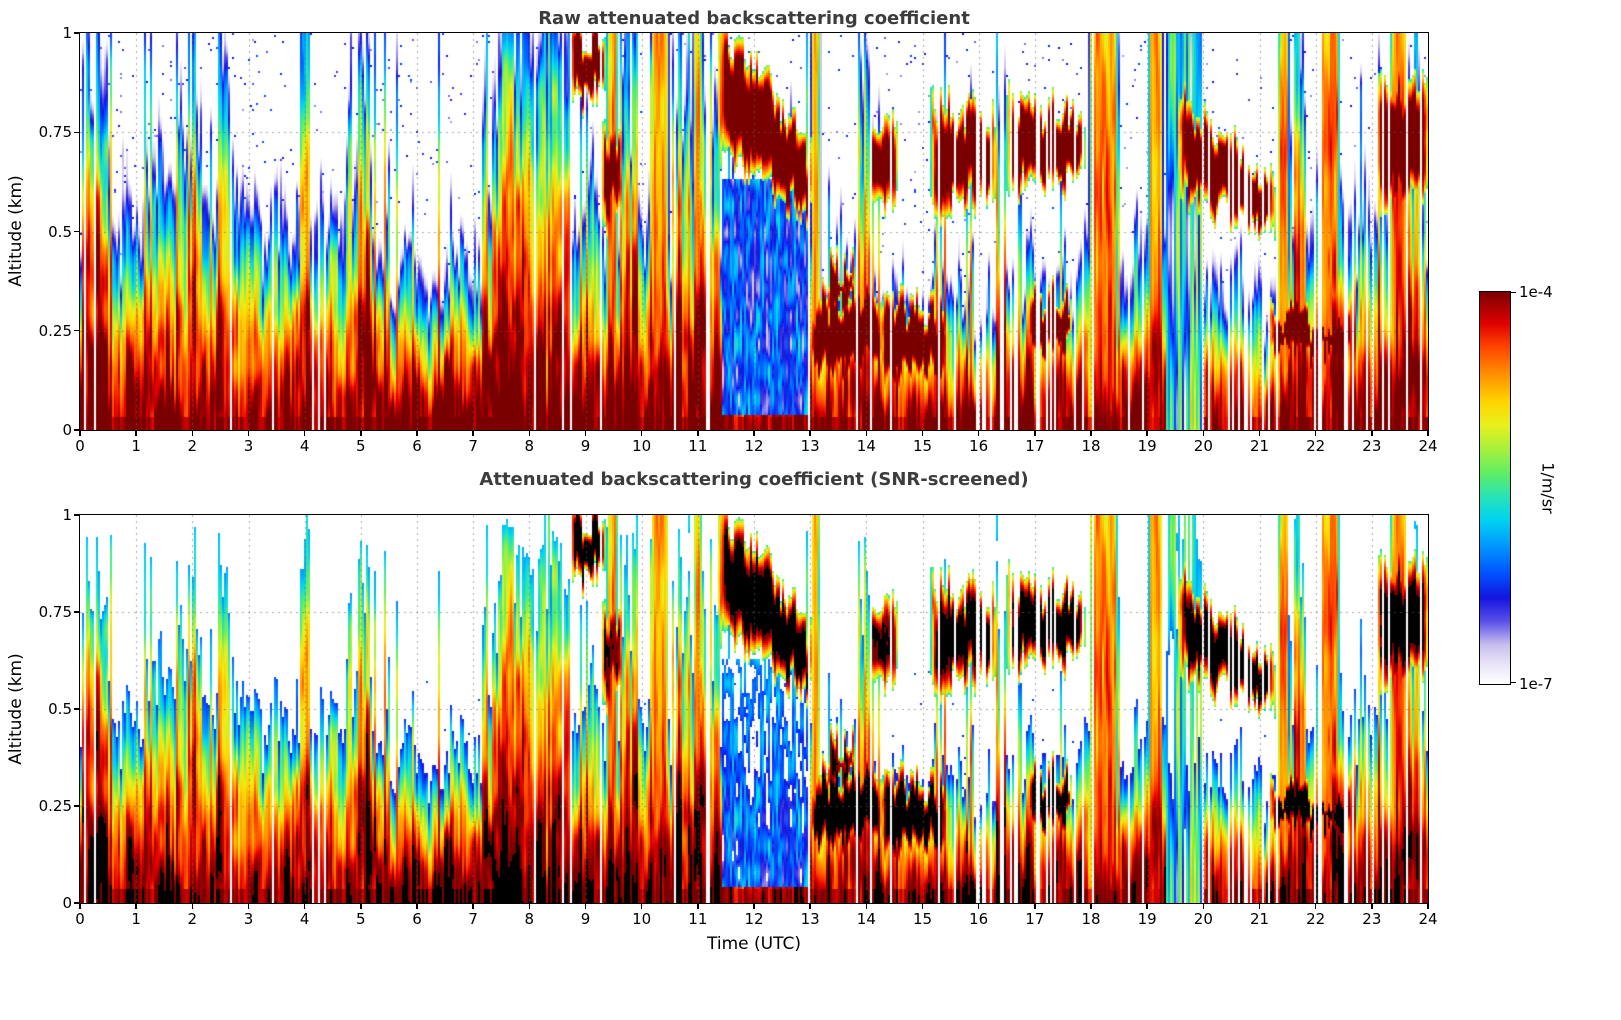 The height and width of the screenshot is (1020, 1621). What do you see at coordinates (473, 919) in the screenshot?
I see `x-tick-label: 7` at bounding box center [473, 919].